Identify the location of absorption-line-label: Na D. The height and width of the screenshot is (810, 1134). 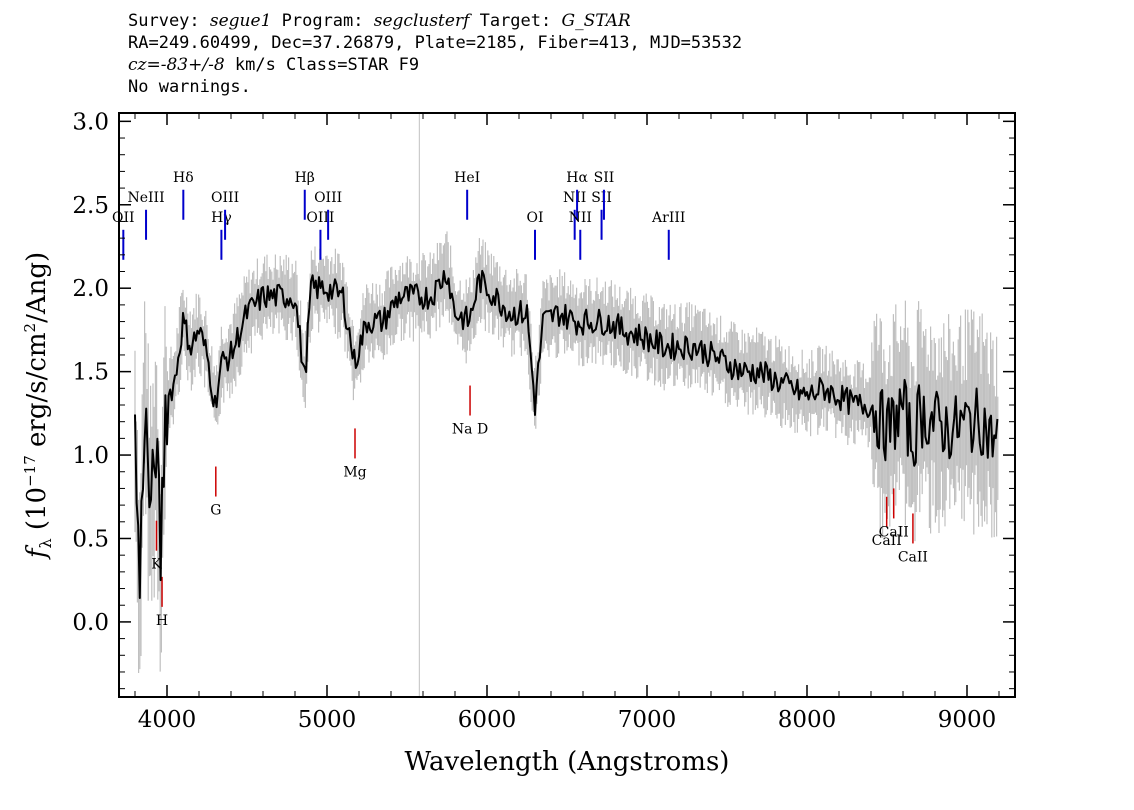
(470, 430).